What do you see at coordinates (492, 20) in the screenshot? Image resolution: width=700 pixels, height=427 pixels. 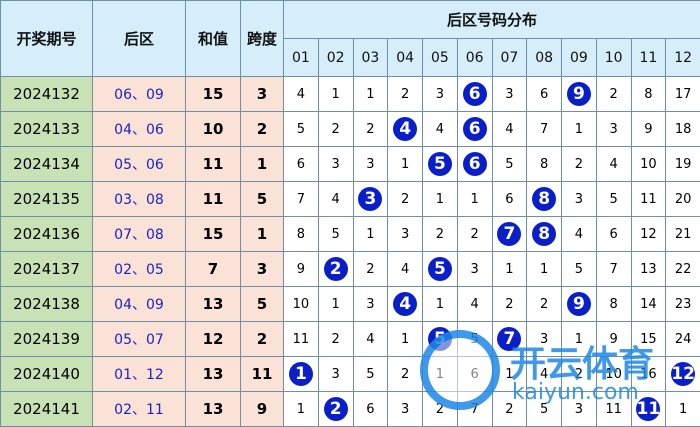 I see `header-distribution: 后区号码分布` at bounding box center [492, 20].